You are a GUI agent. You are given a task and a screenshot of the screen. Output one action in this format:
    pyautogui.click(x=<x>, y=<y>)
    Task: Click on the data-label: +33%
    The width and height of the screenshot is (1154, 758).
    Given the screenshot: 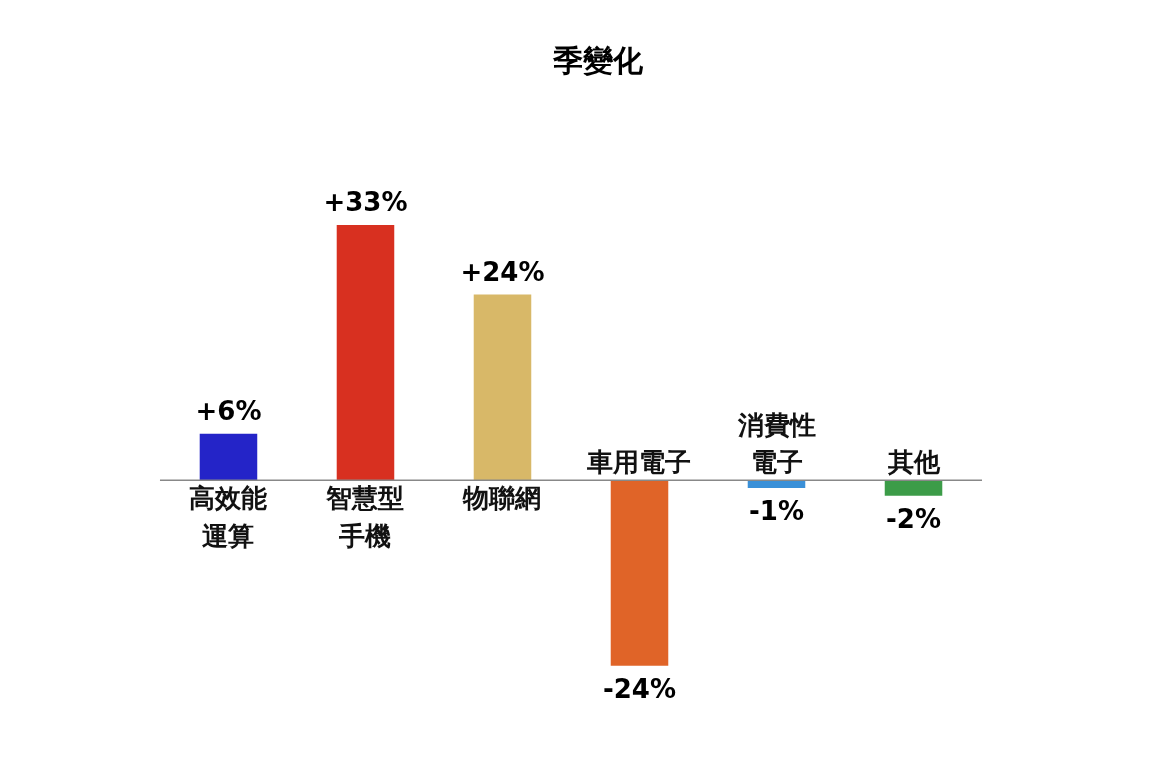 What is the action you would take?
    pyautogui.click(x=365, y=202)
    